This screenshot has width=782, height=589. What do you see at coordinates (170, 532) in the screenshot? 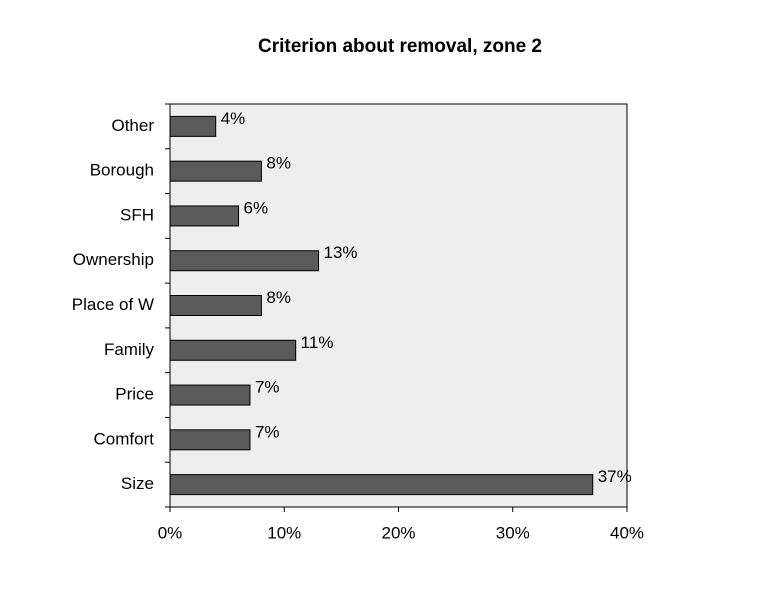
I see `x-tick-label: 0%` at bounding box center [170, 532].